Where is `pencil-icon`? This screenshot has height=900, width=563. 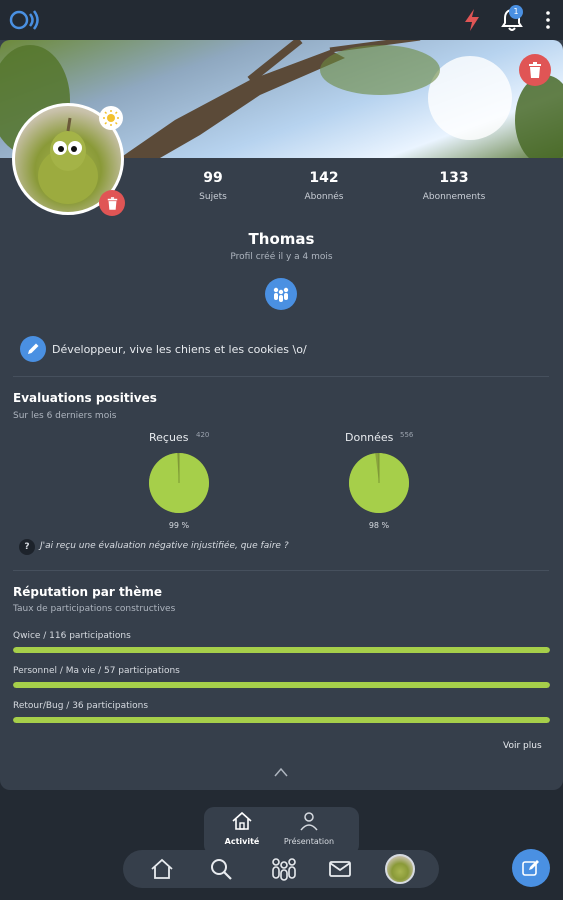
pencil-icon is located at coordinates (33, 348).